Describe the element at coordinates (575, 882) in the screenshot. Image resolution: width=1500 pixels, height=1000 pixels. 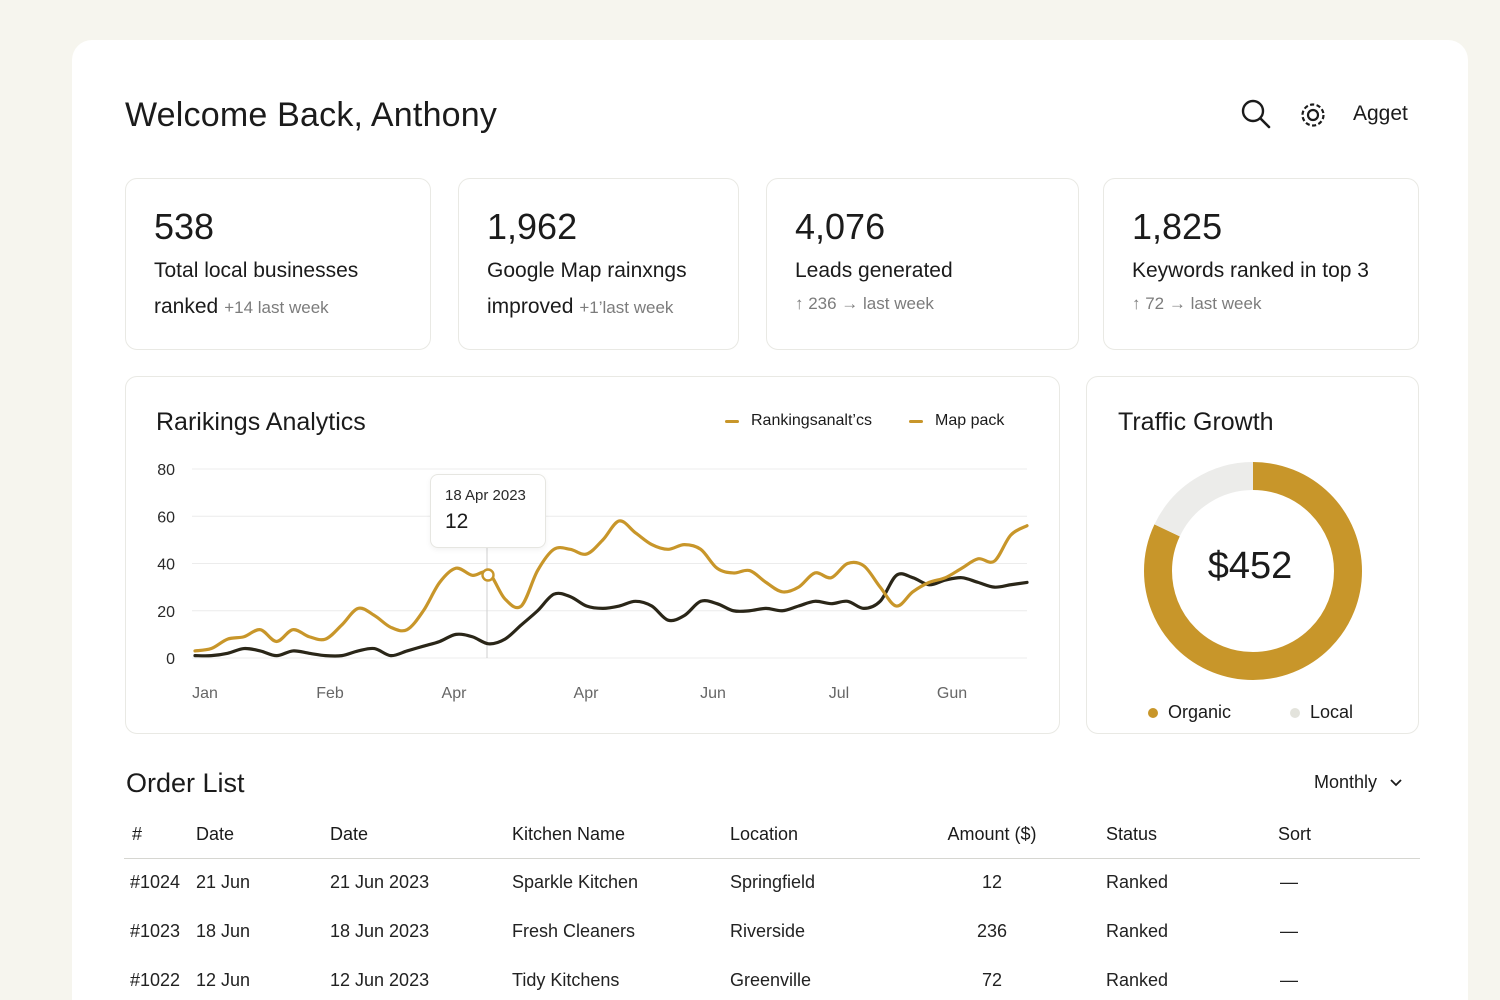
I see `kitchen-name: Sparkle Kitchen` at that location.